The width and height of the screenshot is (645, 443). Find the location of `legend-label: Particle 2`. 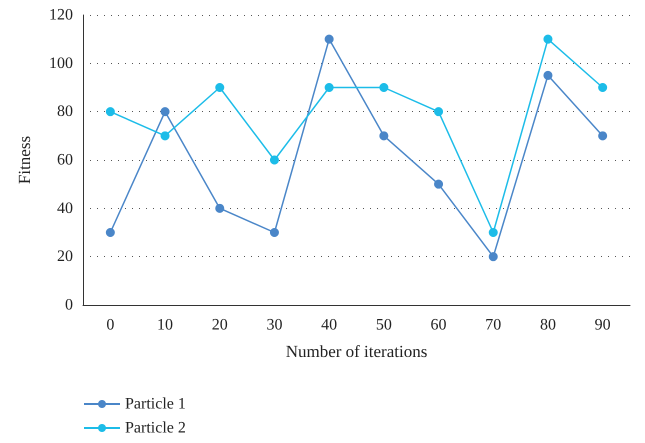

legend-label: Particle 2 is located at coordinates (155, 428).